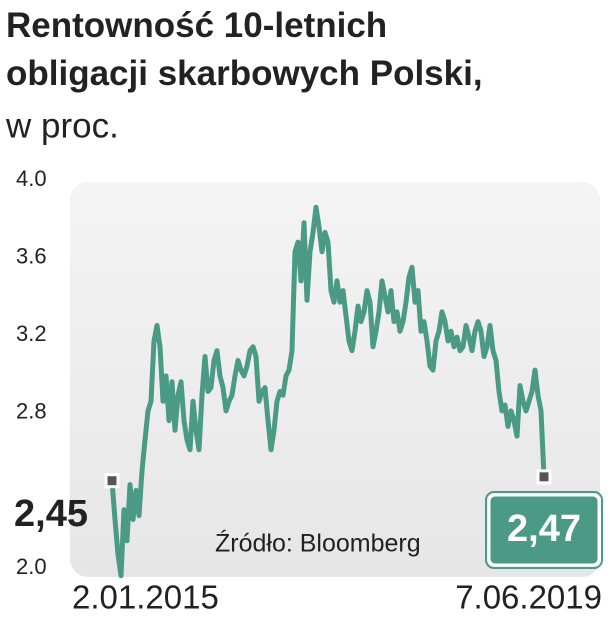  Describe the element at coordinates (318, 543) in the screenshot. I see `source: Źródło: Bloomberg` at that location.